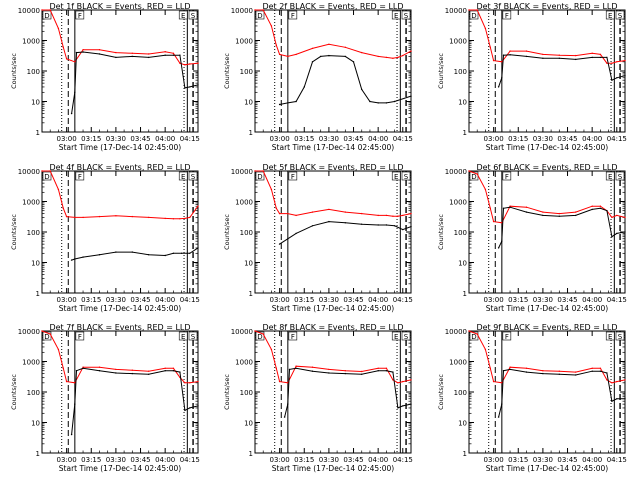 The width and height of the screenshot is (640, 480). Describe the element at coordinates (333, 357) in the screenshot. I see `lld-series-line` at that location.